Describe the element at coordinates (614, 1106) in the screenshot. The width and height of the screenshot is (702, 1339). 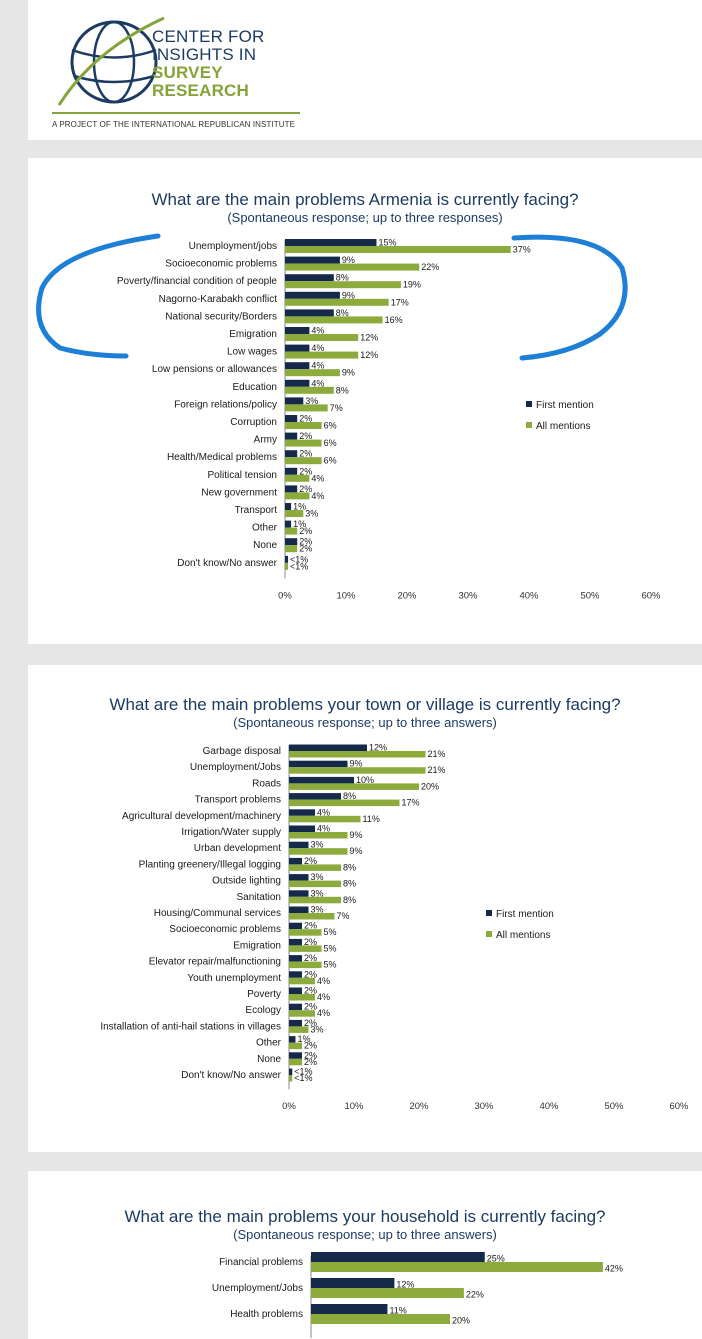
I see `x-tick-label: 50%` at that location.